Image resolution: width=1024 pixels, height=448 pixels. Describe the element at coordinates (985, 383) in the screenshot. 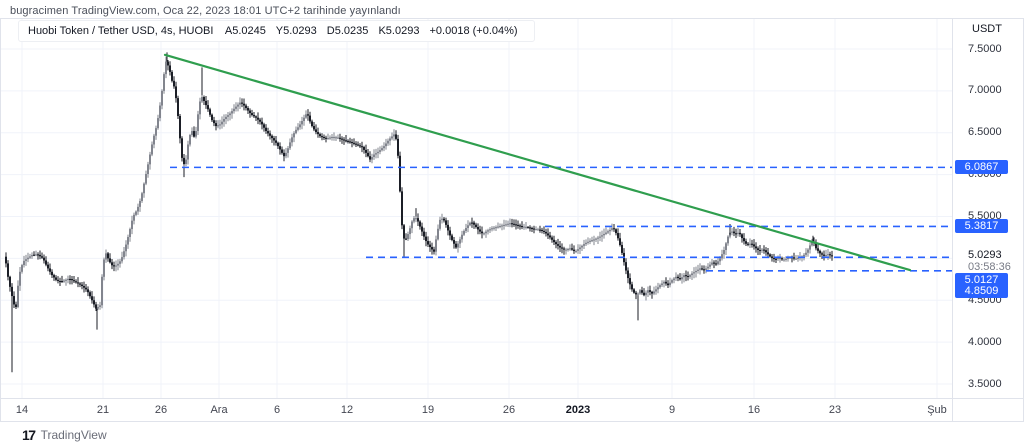

I see `price-tick: 3.5000` at that location.